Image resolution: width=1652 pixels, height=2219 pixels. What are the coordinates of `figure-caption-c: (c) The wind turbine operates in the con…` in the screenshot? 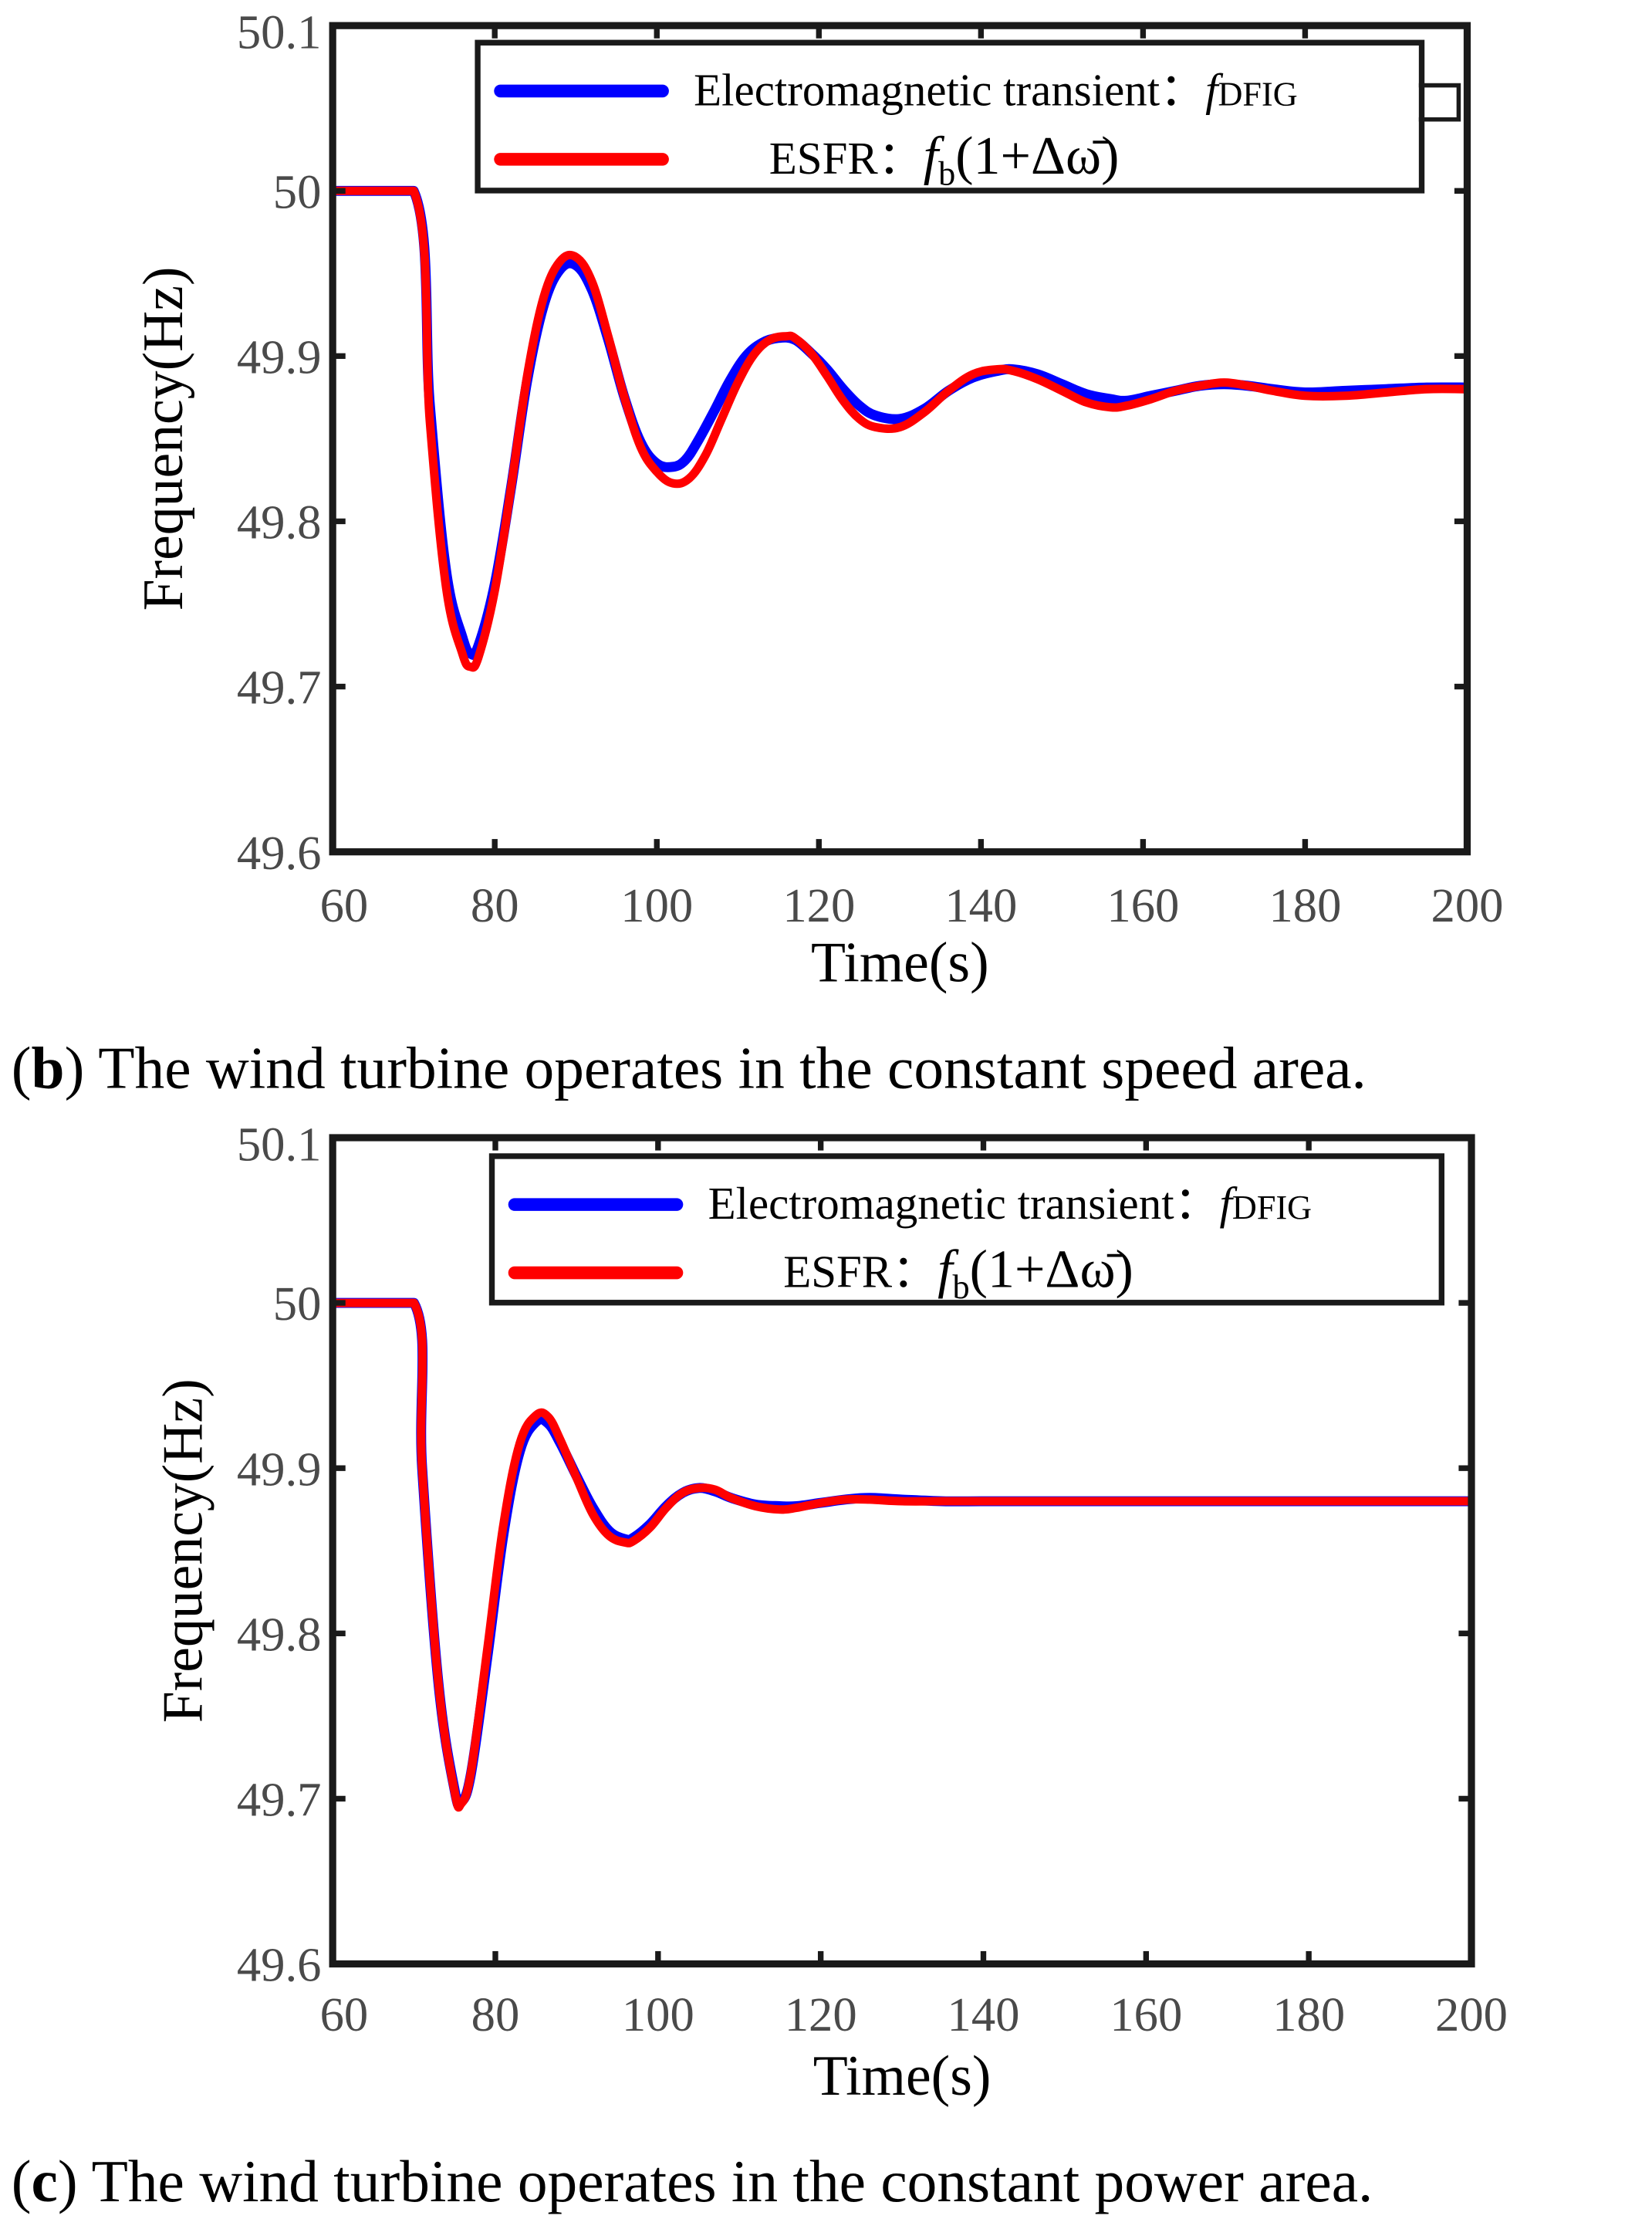 It's located at (692, 2181).